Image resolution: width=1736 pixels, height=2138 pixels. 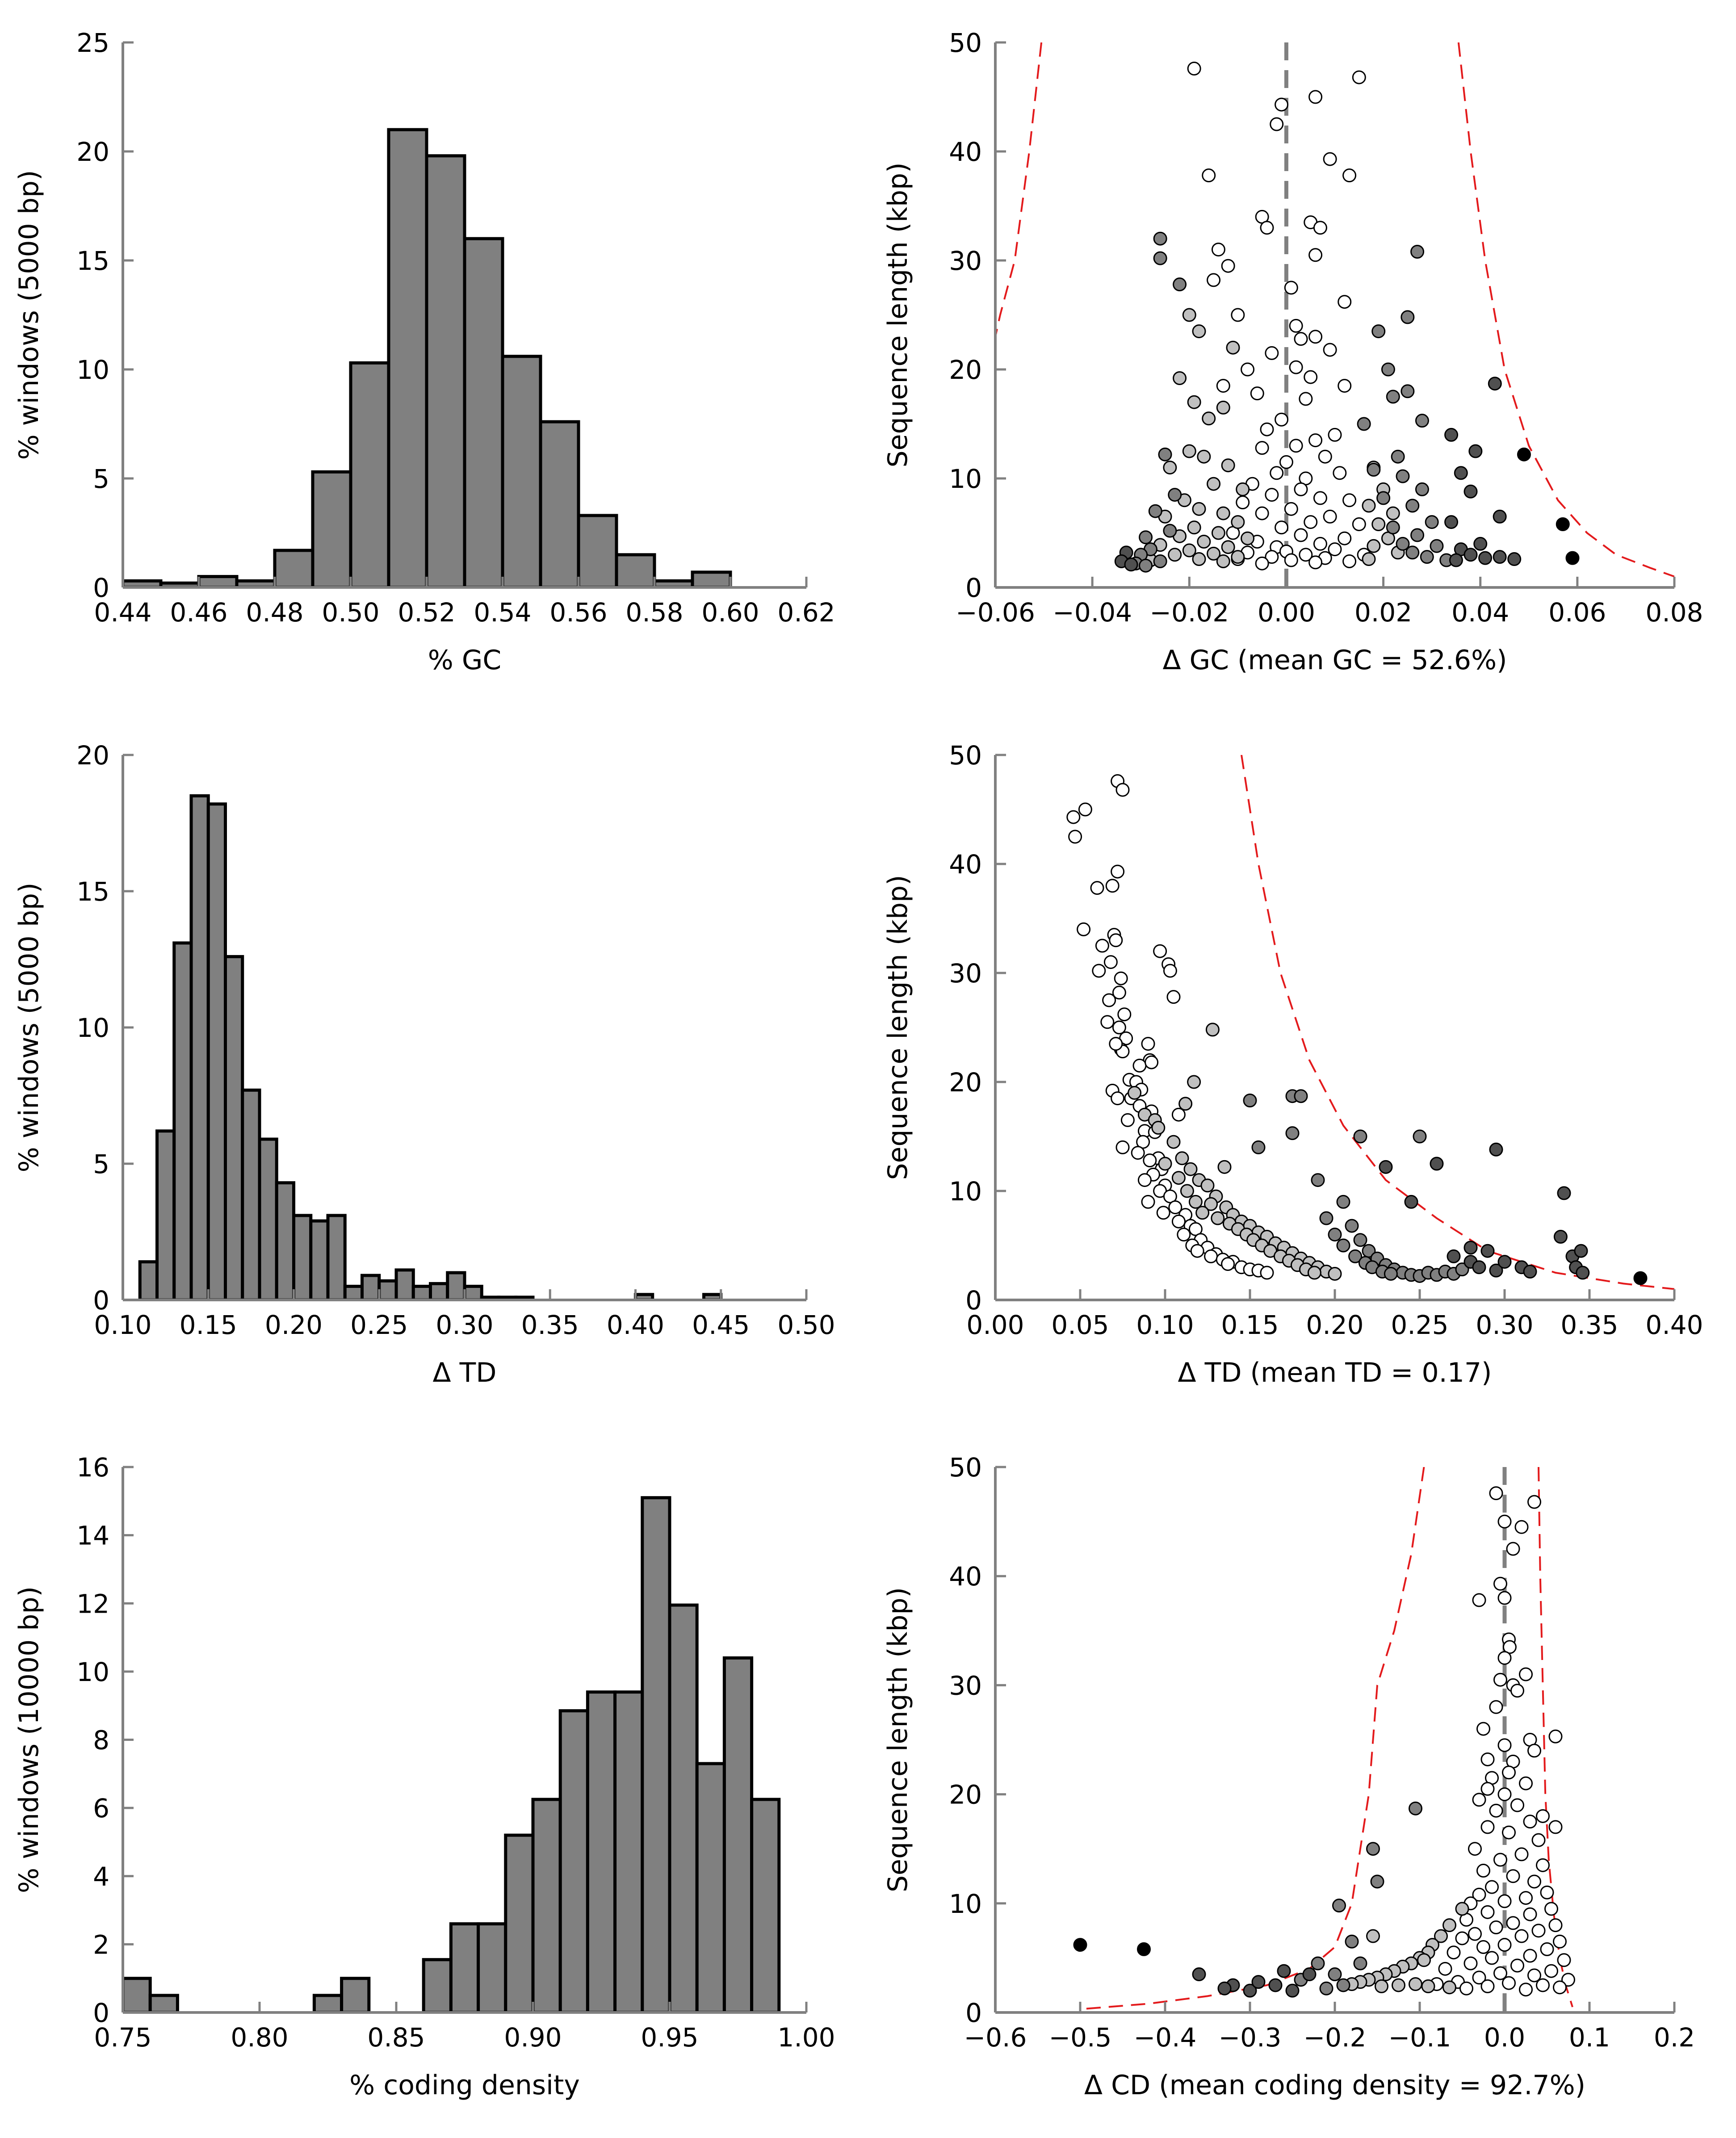 What do you see at coordinates (1577, 612) in the screenshot?
I see `x-tick-label: 0.06` at bounding box center [1577, 612].